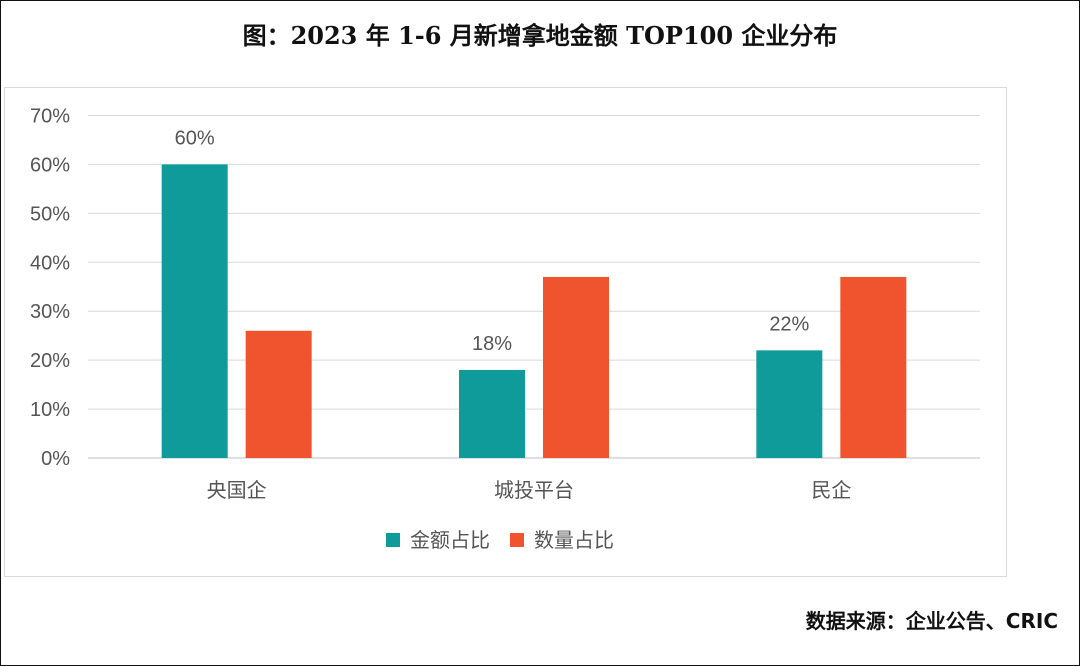 The height and width of the screenshot is (666, 1080). What do you see at coordinates (50, 165) in the screenshot?
I see `y-tick-label: 60%` at bounding box center [50, 165].